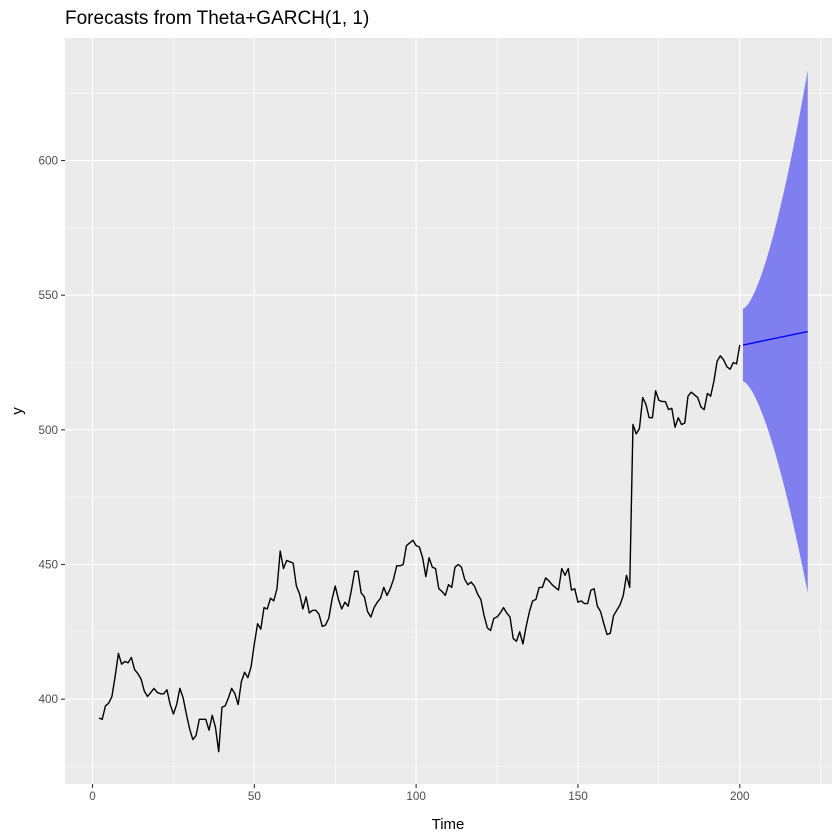 The height and width of the screenshot is (840, 840). I want to click on x-tick-label: 150, so click(578, 796).